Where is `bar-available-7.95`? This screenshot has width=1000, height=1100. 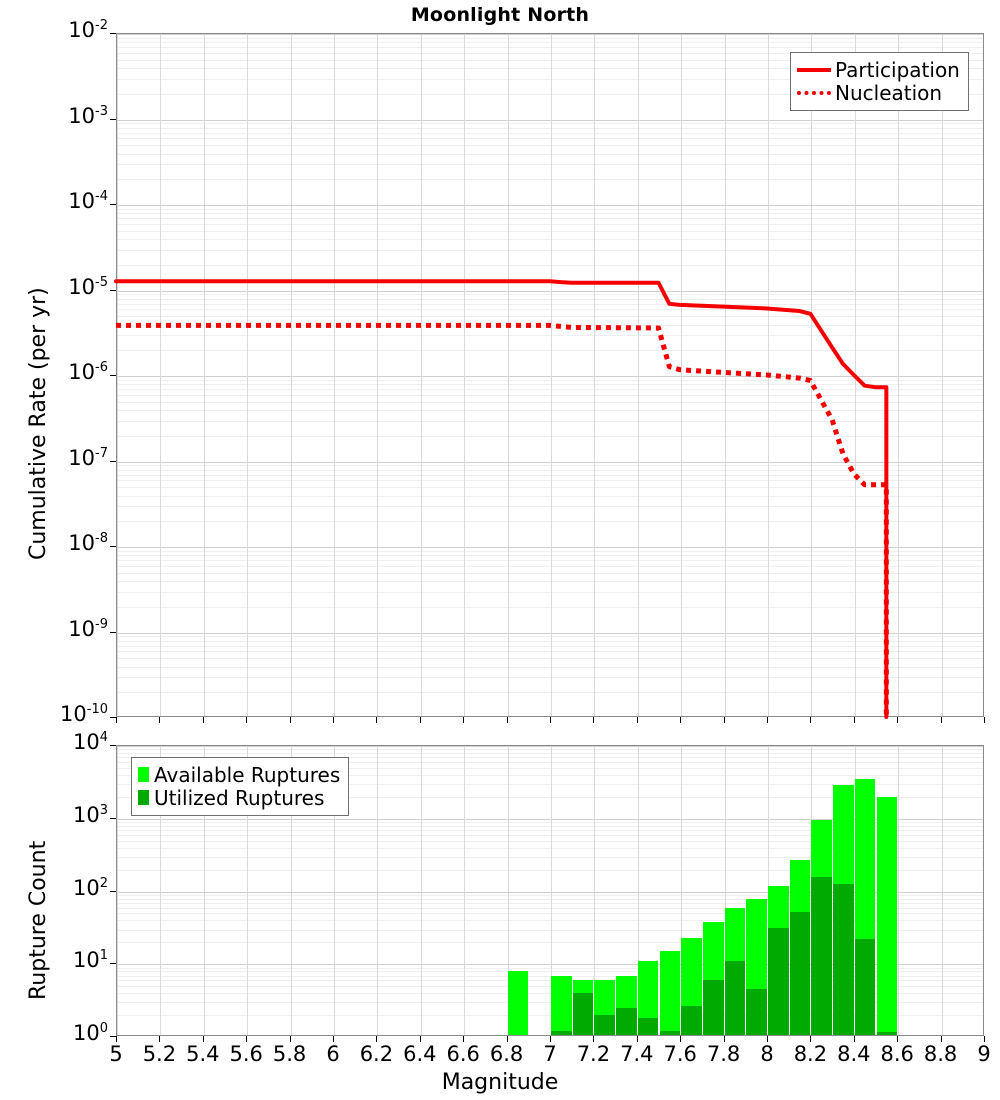 bar-available-7.95 is located at coordinates (756, 966).